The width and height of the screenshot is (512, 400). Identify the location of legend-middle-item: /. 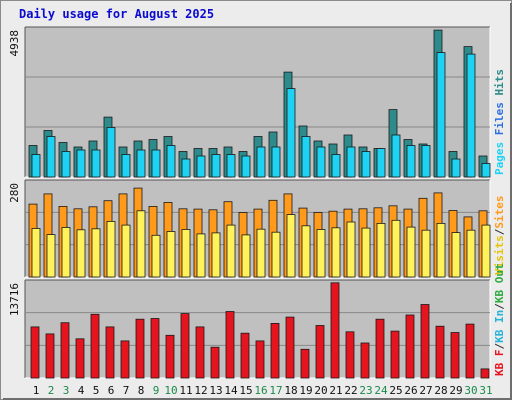
(499, 231).